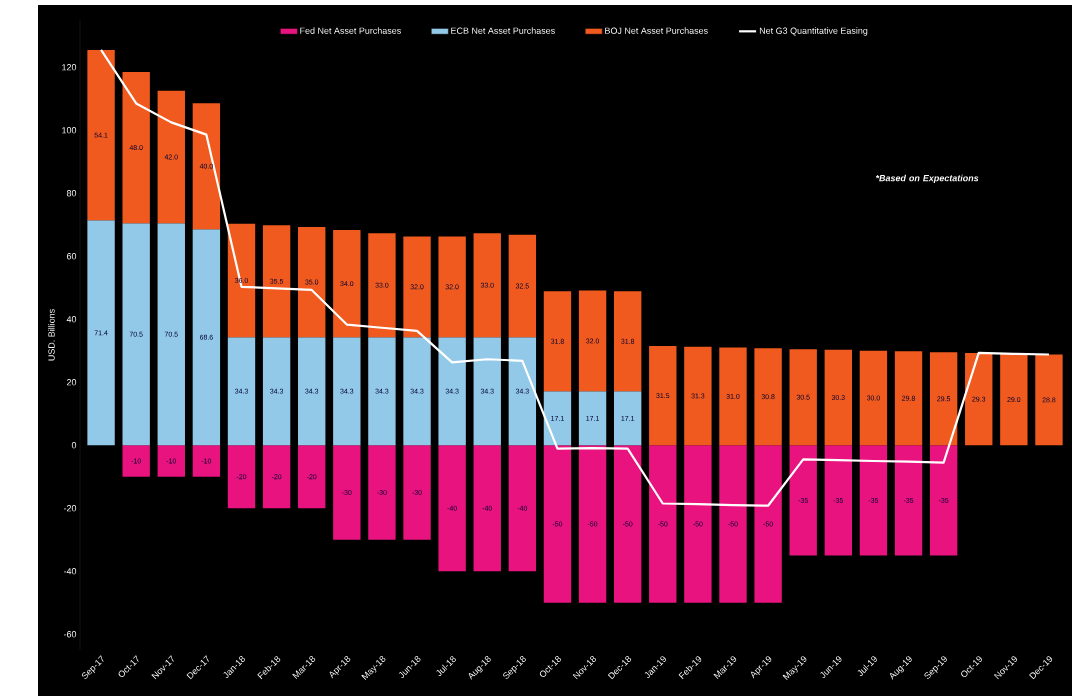  Describe the element at coordinates (71, 319) in the screenshot. I see `y-tick-label: 40` at that location.